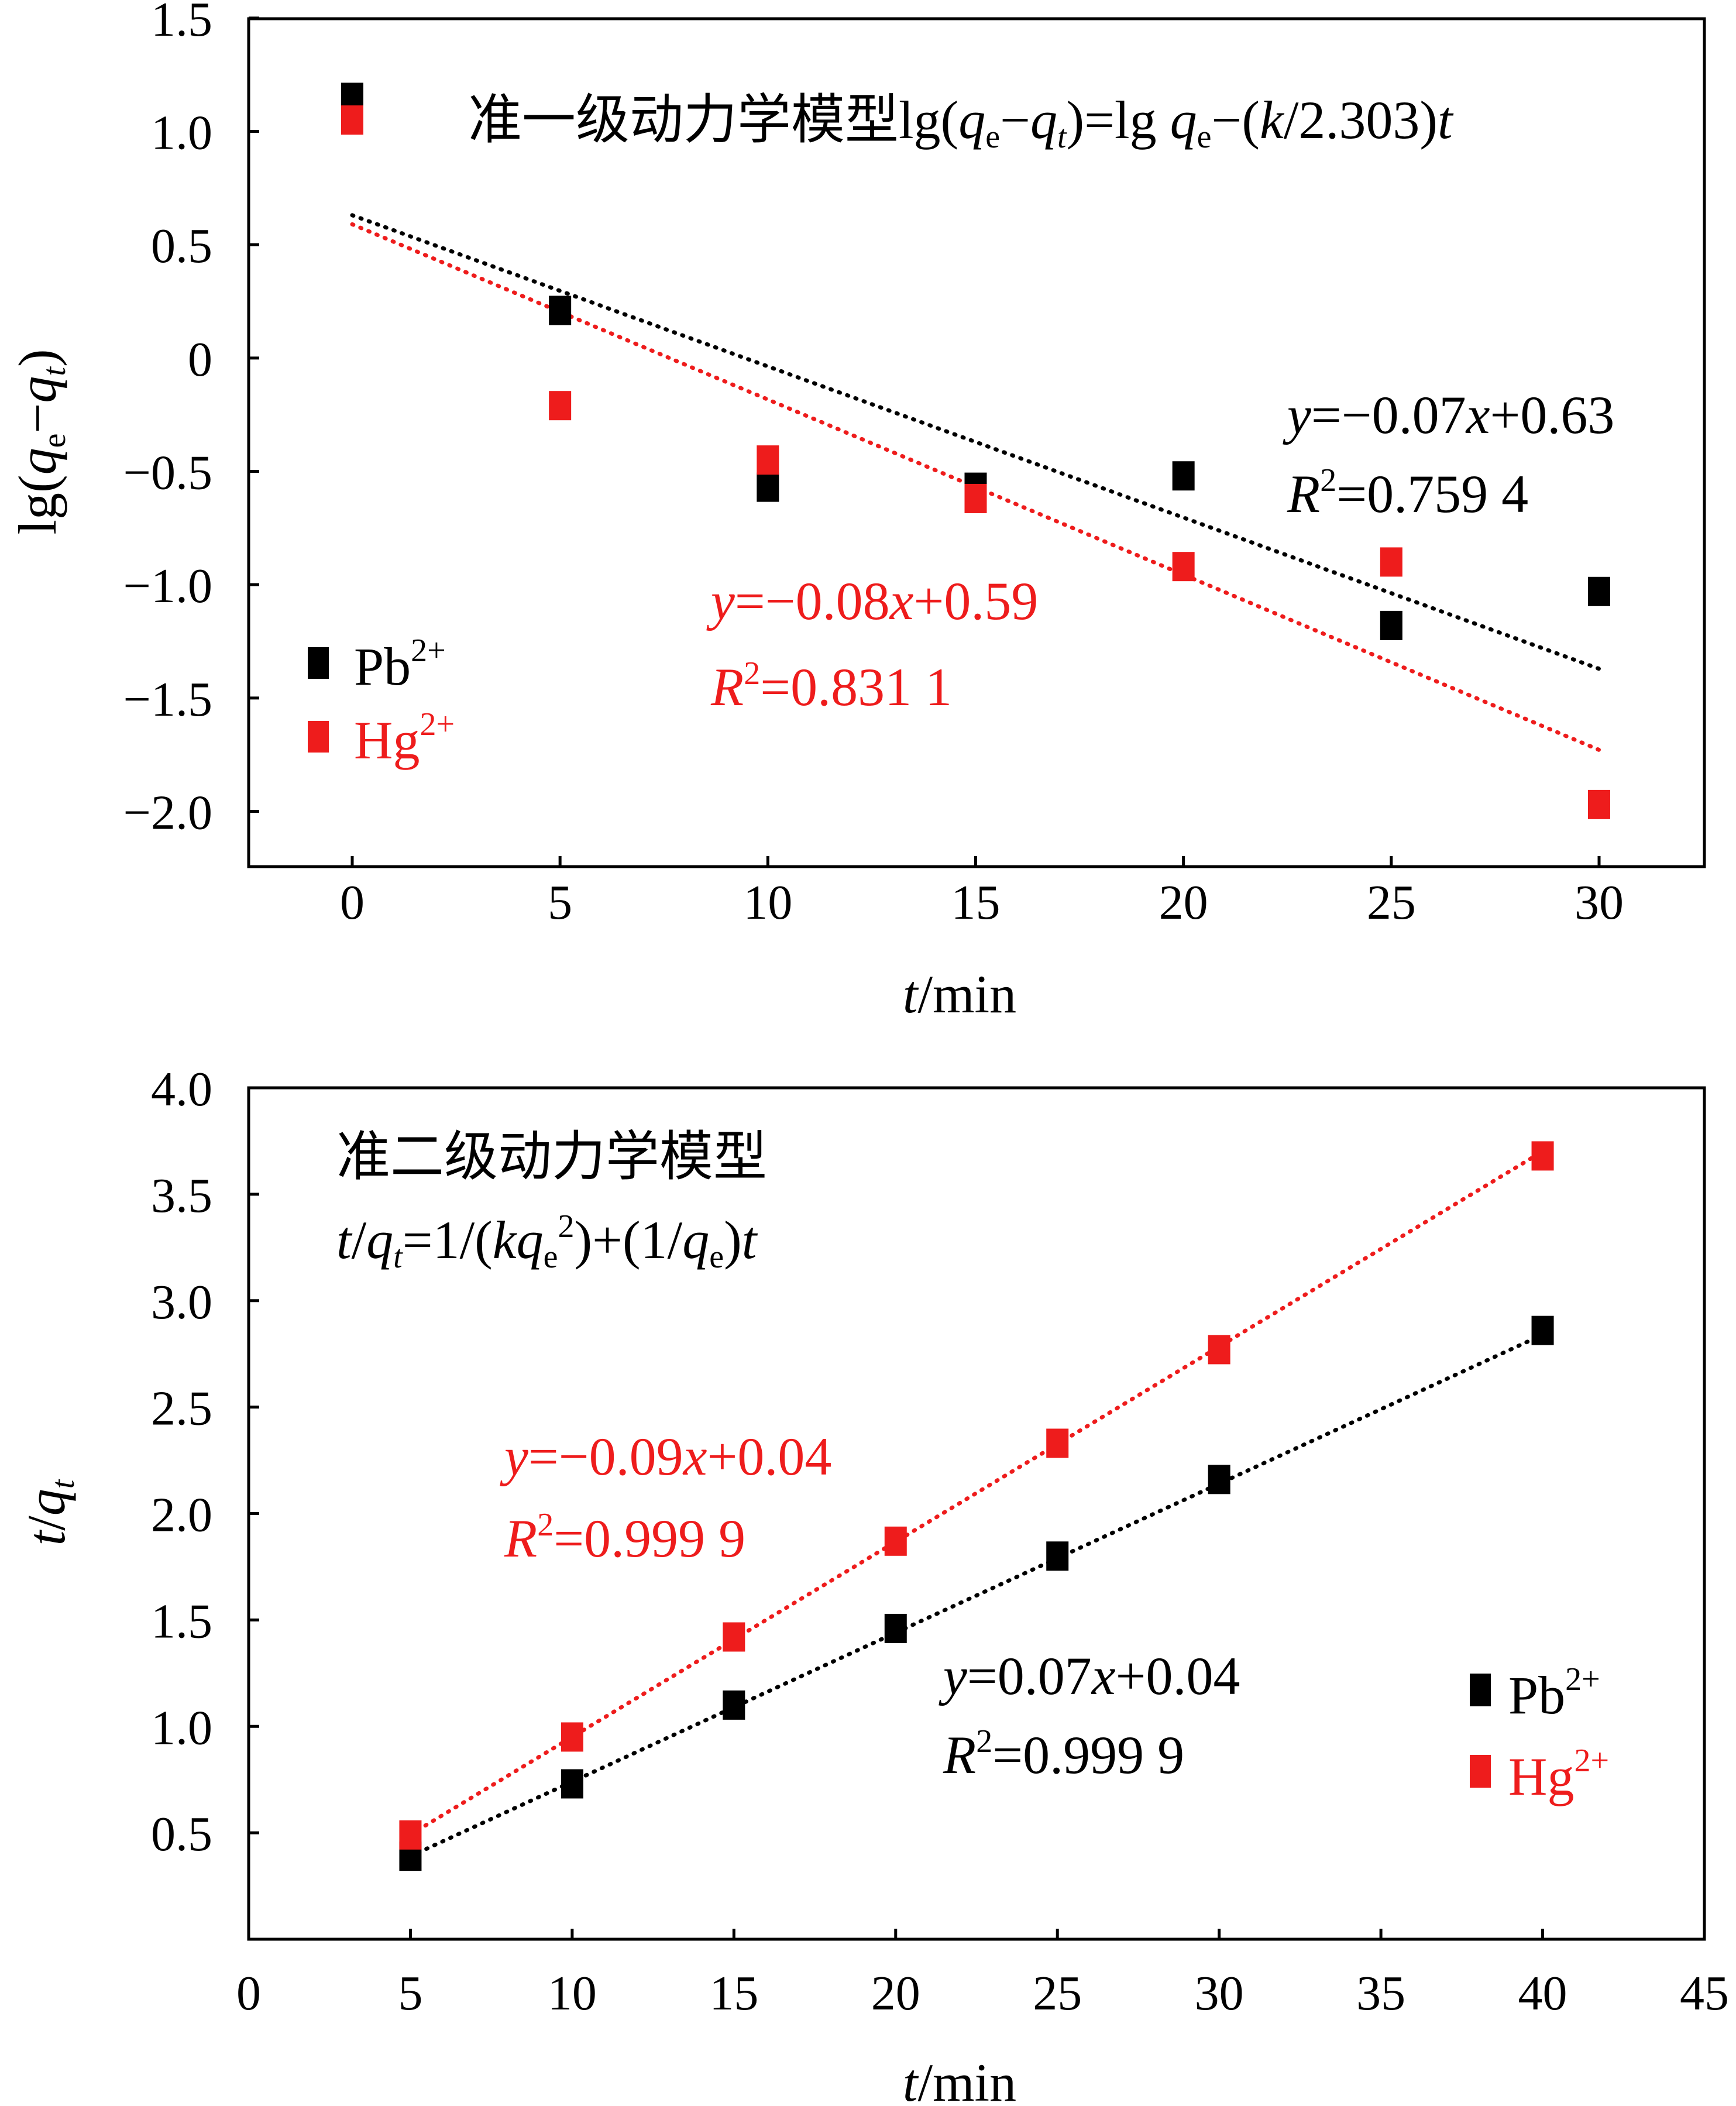 Image resolution: width=1736 pixels, height=2106 pixels. I want to click on y-tick-label: 2.0, so click(181, 1515).